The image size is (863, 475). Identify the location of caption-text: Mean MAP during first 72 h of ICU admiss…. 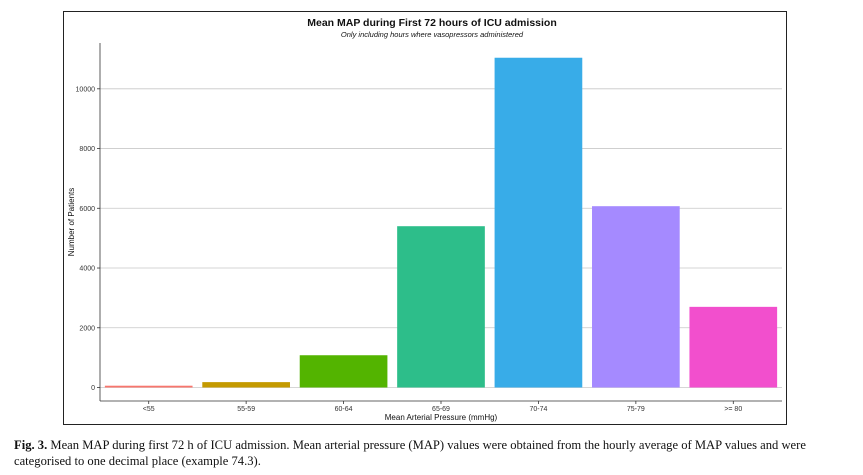
(410, 453).